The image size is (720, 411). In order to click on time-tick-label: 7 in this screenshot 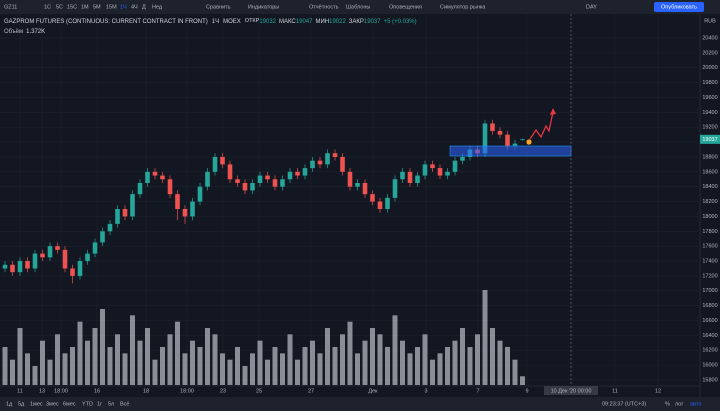, I will do `click(477, 391)`.